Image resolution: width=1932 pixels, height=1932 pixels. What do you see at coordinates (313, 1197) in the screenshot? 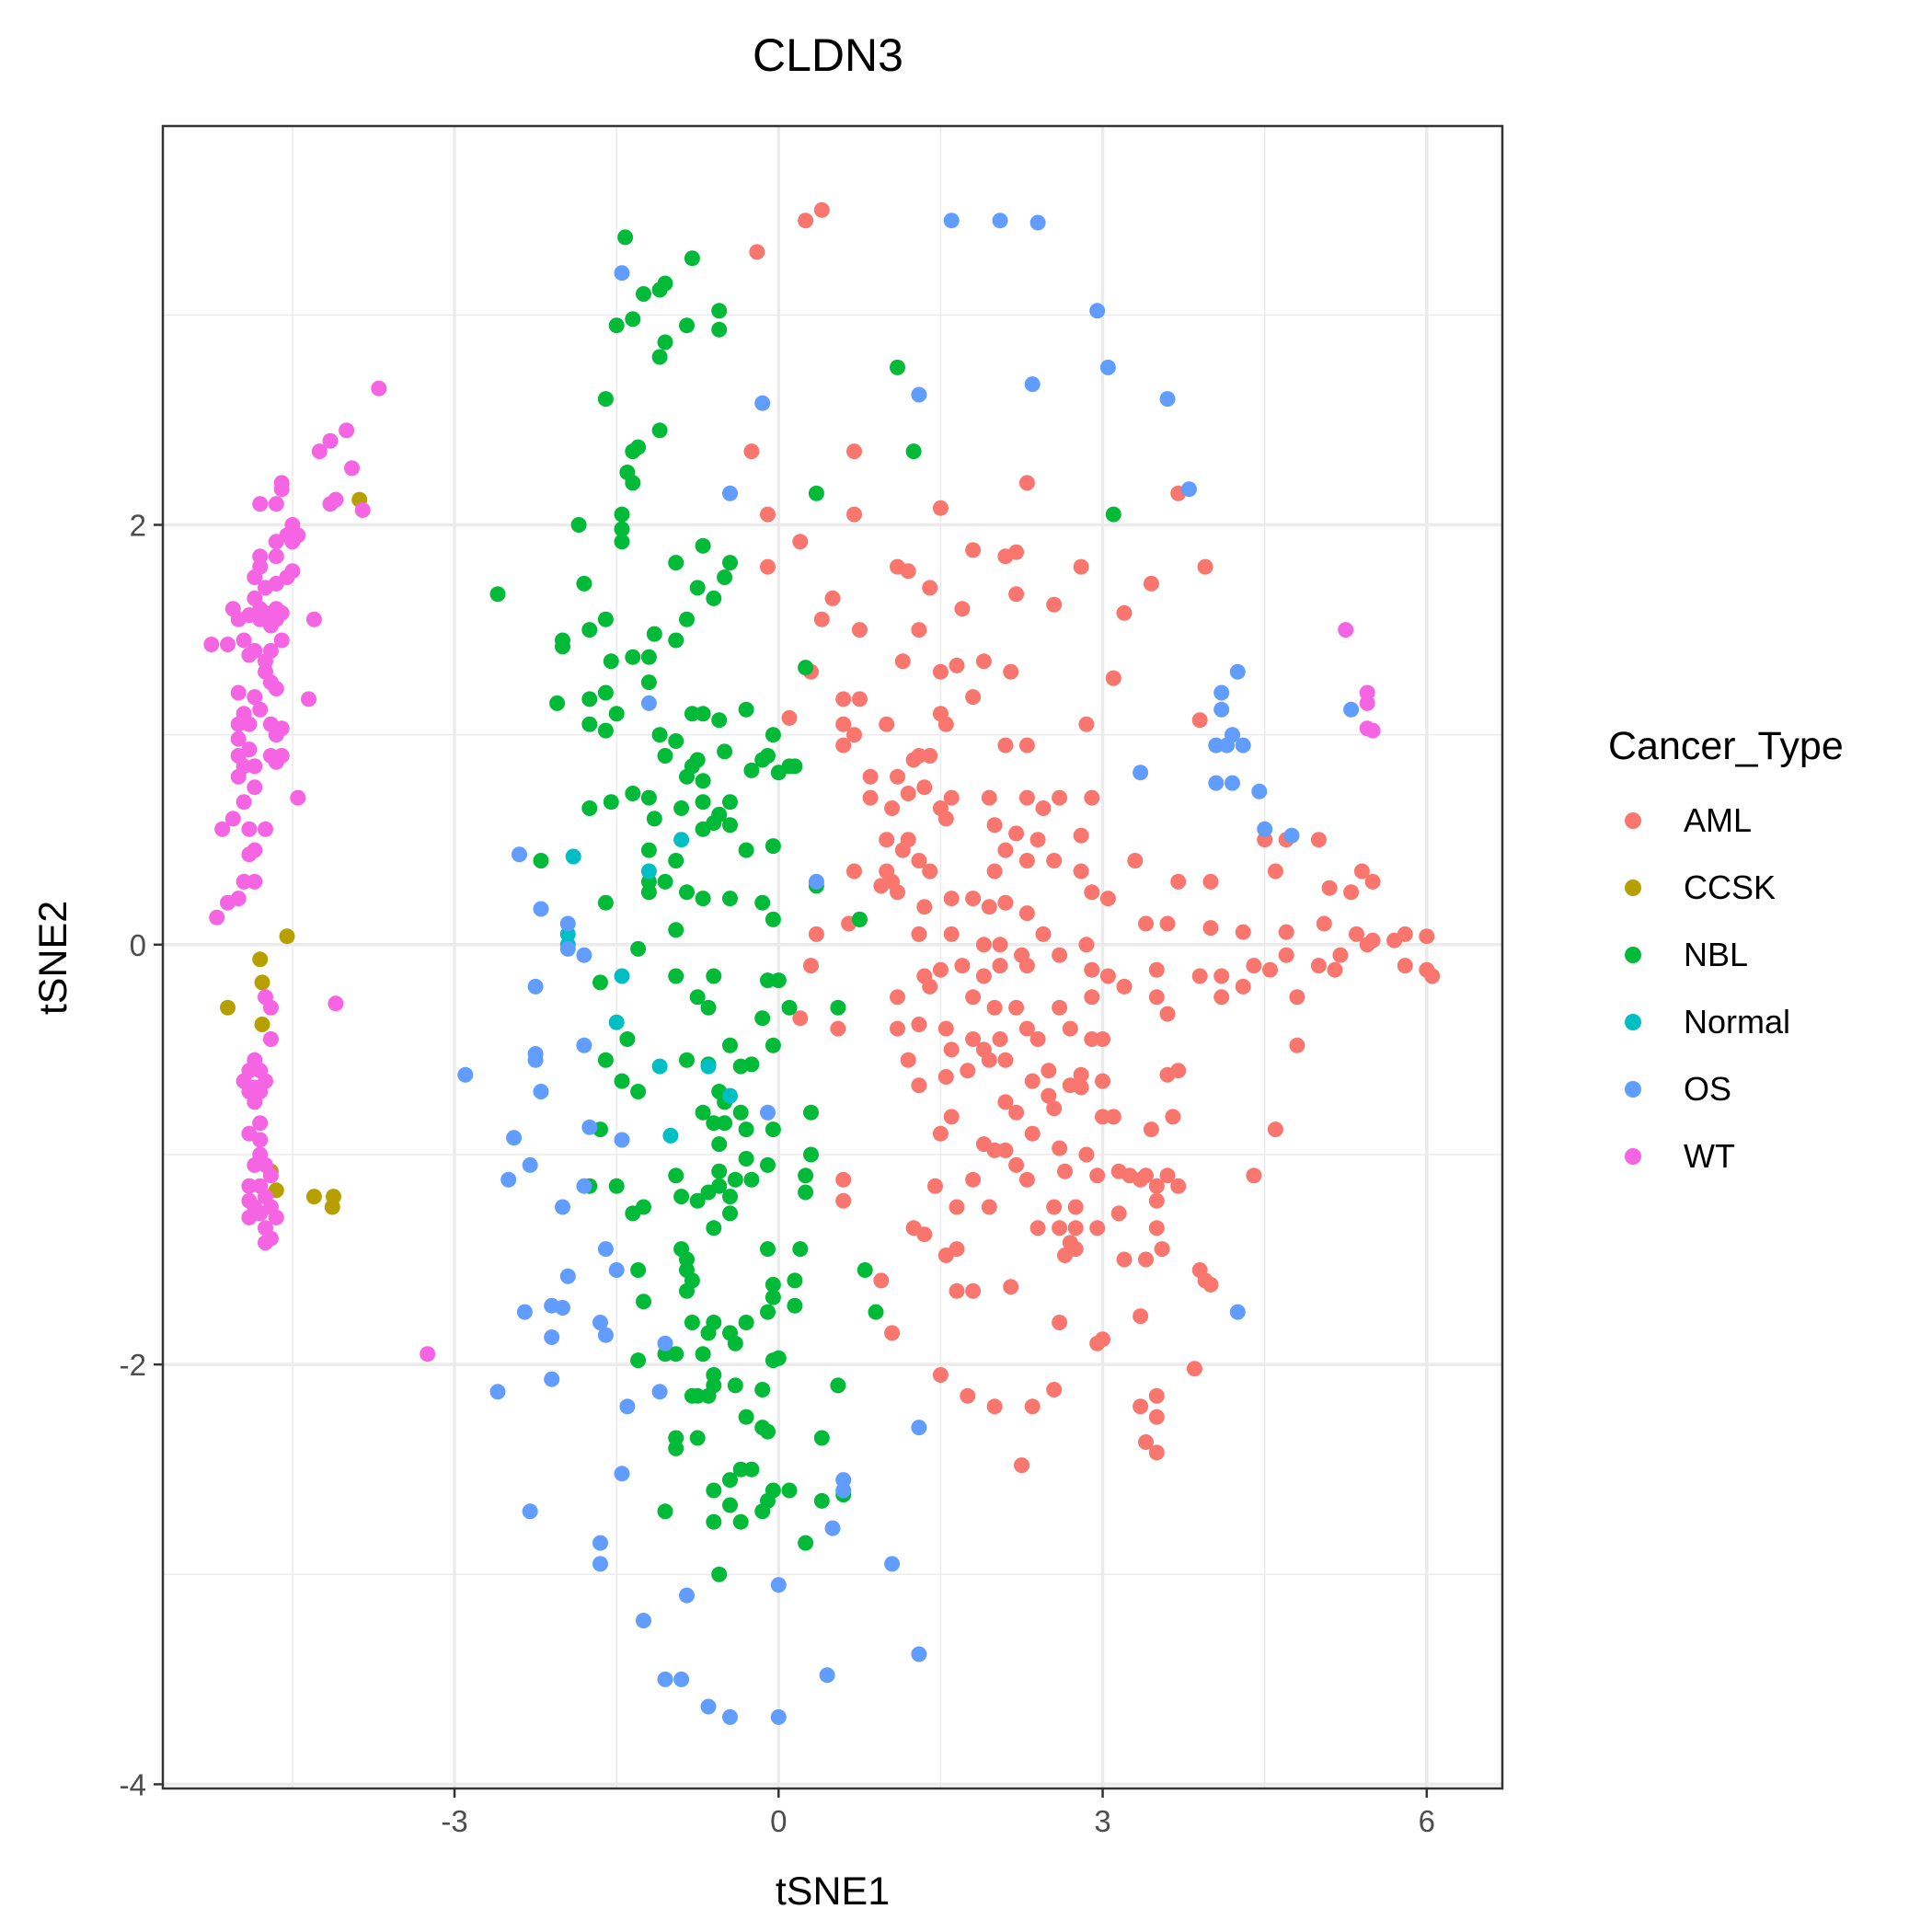
I see `point-ccsk` at bounding box center [313, 1197].